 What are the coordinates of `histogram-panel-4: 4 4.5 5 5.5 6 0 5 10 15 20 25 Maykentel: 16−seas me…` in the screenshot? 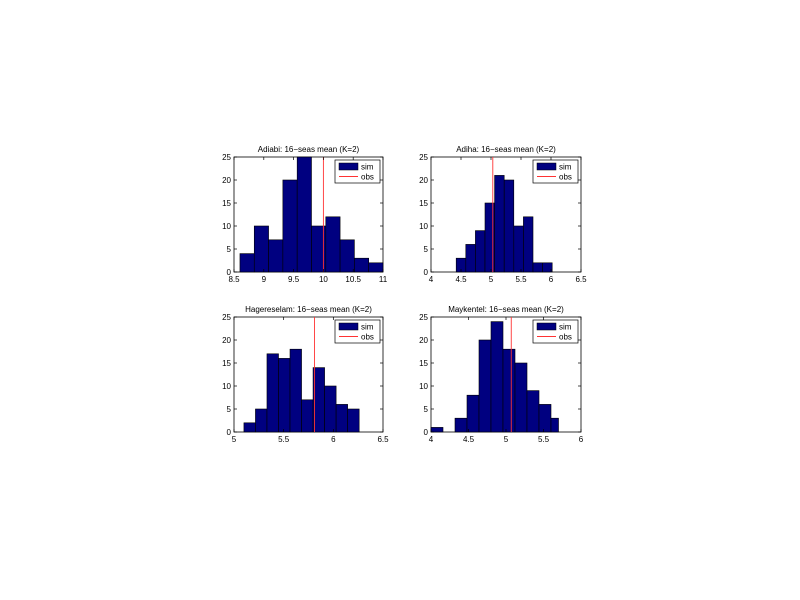 It's located at (501, 374).